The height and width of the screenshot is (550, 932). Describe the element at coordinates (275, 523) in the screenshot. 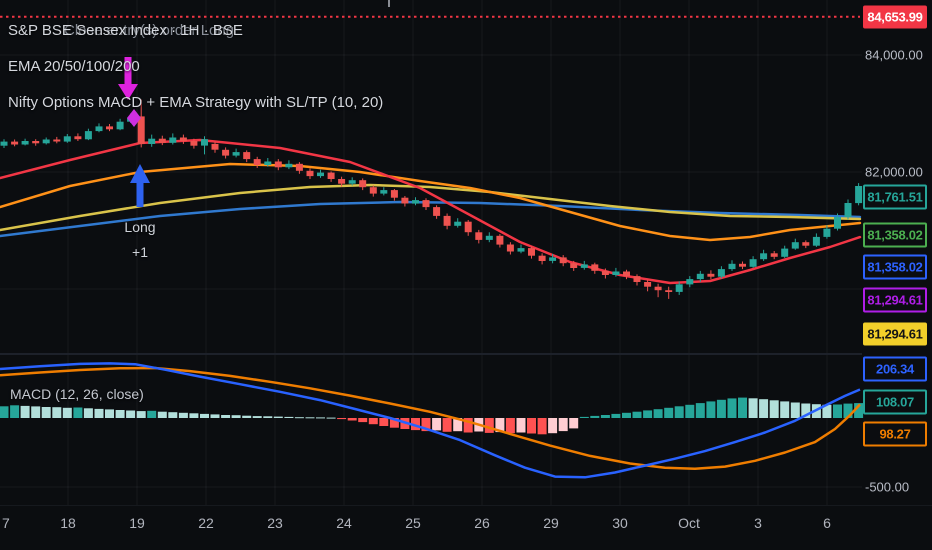

I see `time-axis-label: 23` at that location.